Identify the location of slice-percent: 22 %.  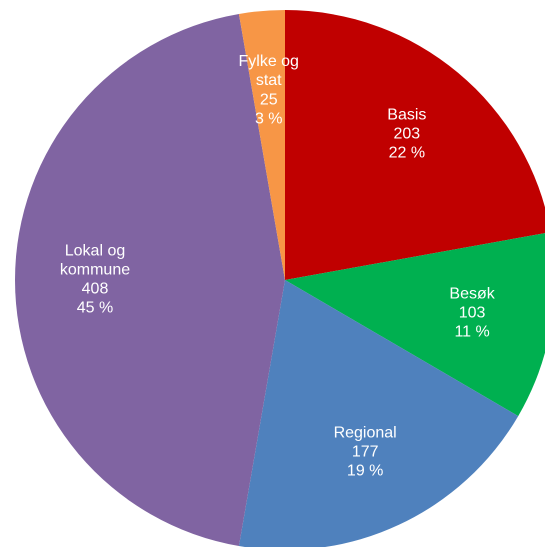
(407, 152).